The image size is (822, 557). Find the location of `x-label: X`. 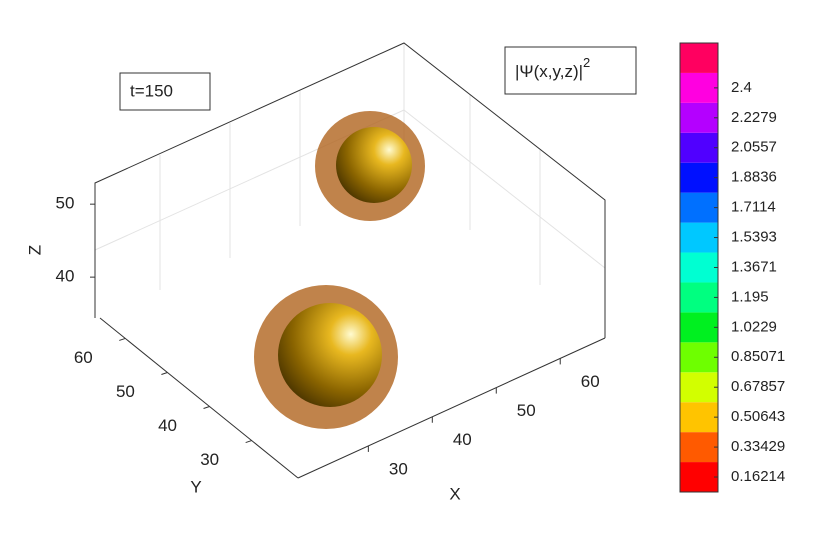

x-label: X is located at coordinates (454, 493).